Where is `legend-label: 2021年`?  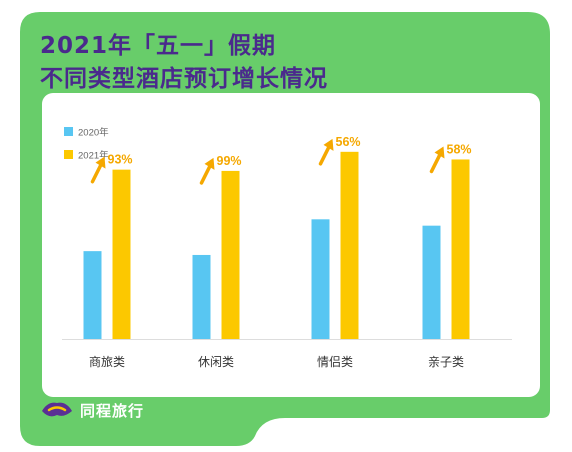
legend-label: 2021年 is located at coordinates (93, 156).